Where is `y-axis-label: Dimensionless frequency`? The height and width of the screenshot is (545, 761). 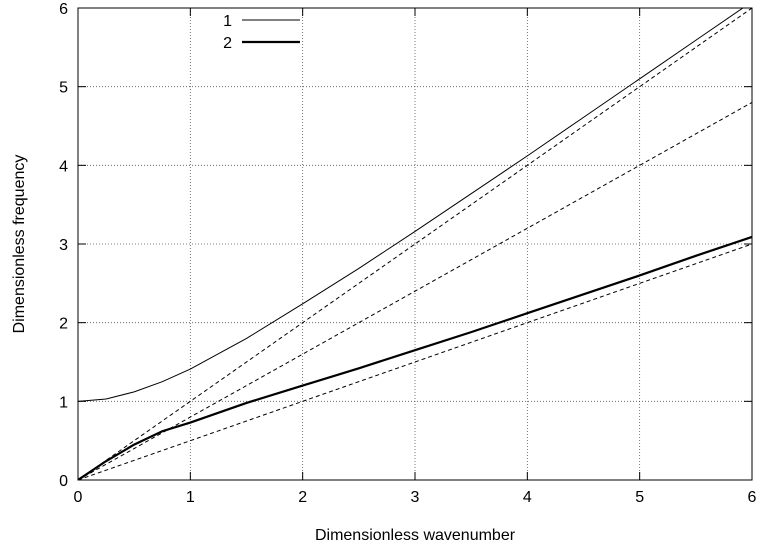 y-axis-label: Dimensionless frequency is located at coordinates (19, 244).